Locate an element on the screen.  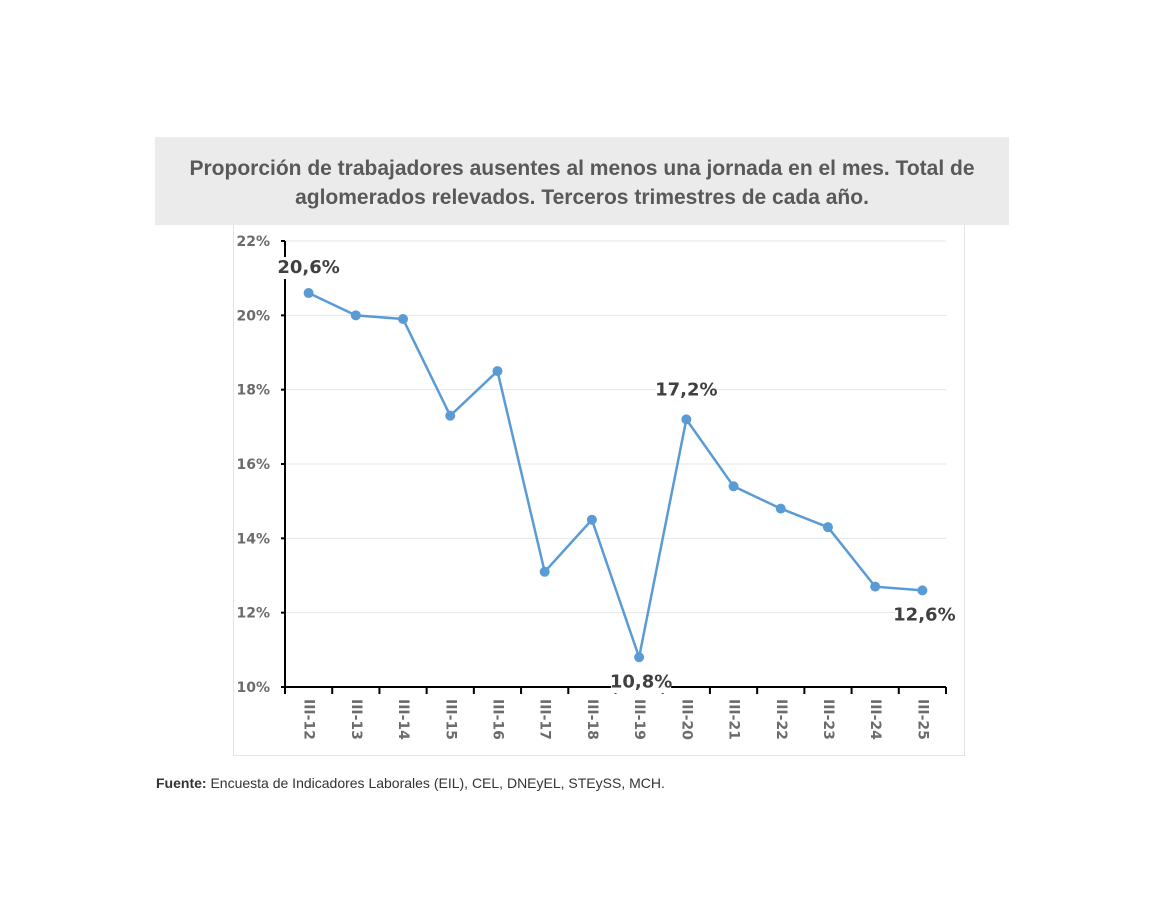
x-tick-label: III-24 is located at coordinates (875, 719).